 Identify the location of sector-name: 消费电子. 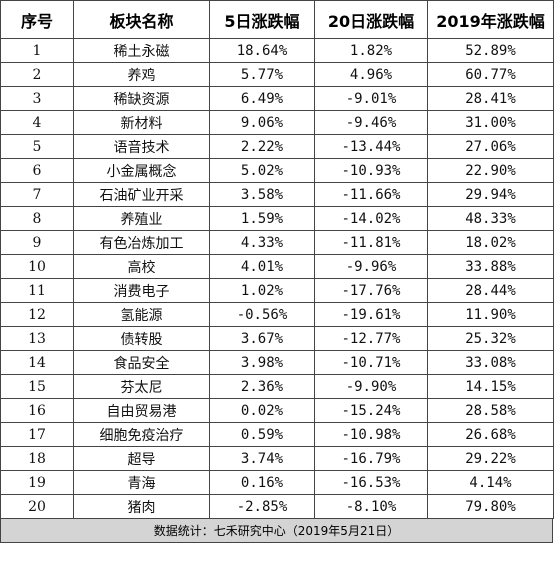
(141, 290).